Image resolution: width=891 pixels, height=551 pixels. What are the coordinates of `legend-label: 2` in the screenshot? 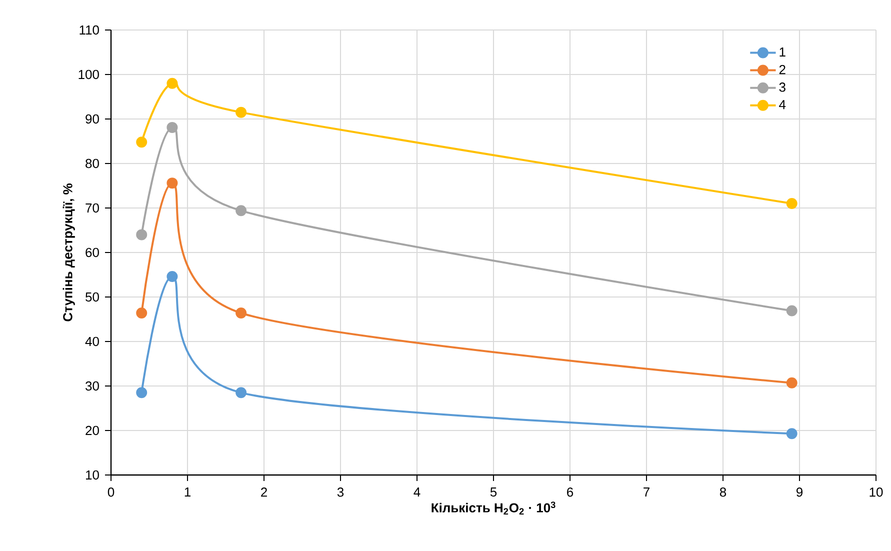 It's located at (782, 69).